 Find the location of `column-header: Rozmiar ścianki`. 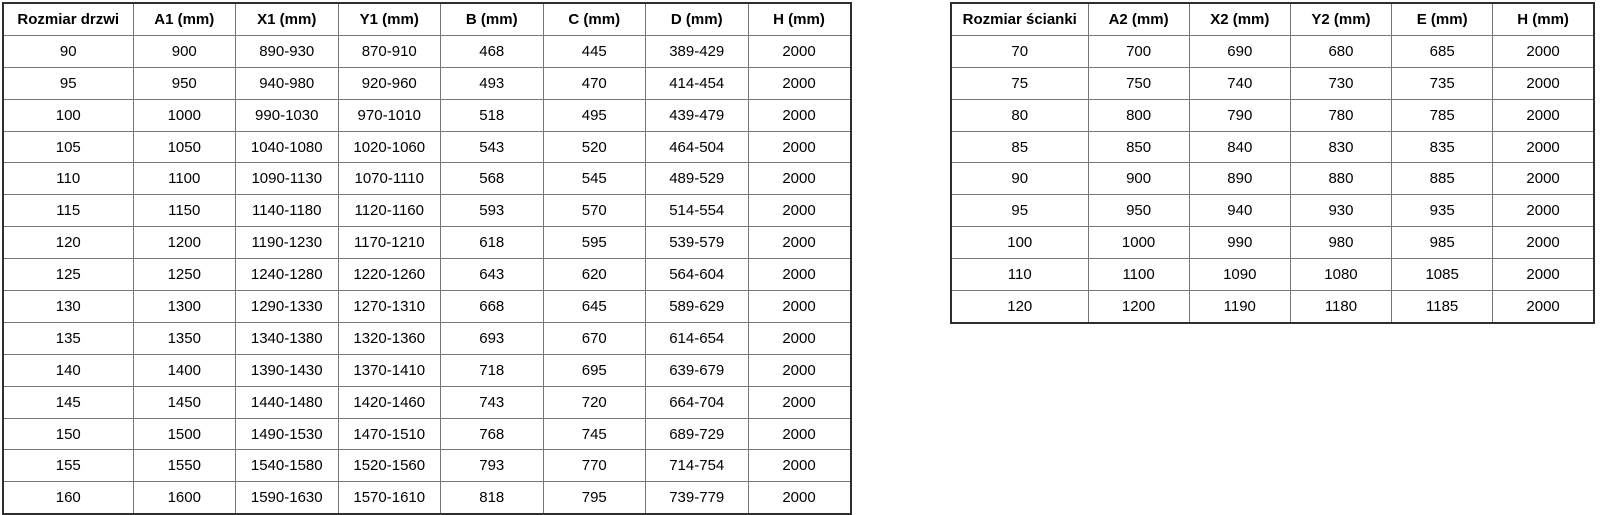

column-header: Rozmiar ścianki is located at coordinates (1019, 19).